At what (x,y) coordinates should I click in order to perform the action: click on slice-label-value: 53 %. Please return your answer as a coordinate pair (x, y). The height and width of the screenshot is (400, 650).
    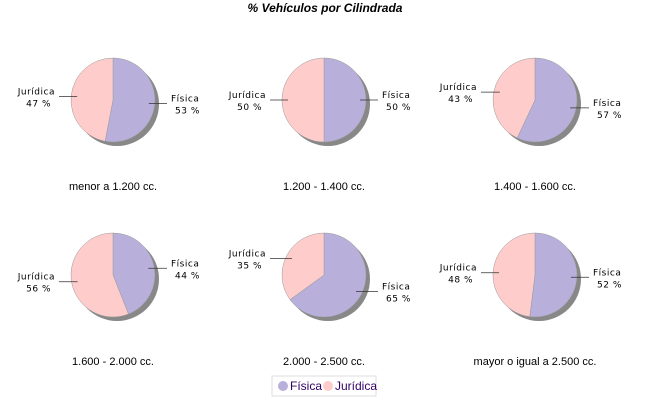
    Looking at the image, I should click on (187, 111).